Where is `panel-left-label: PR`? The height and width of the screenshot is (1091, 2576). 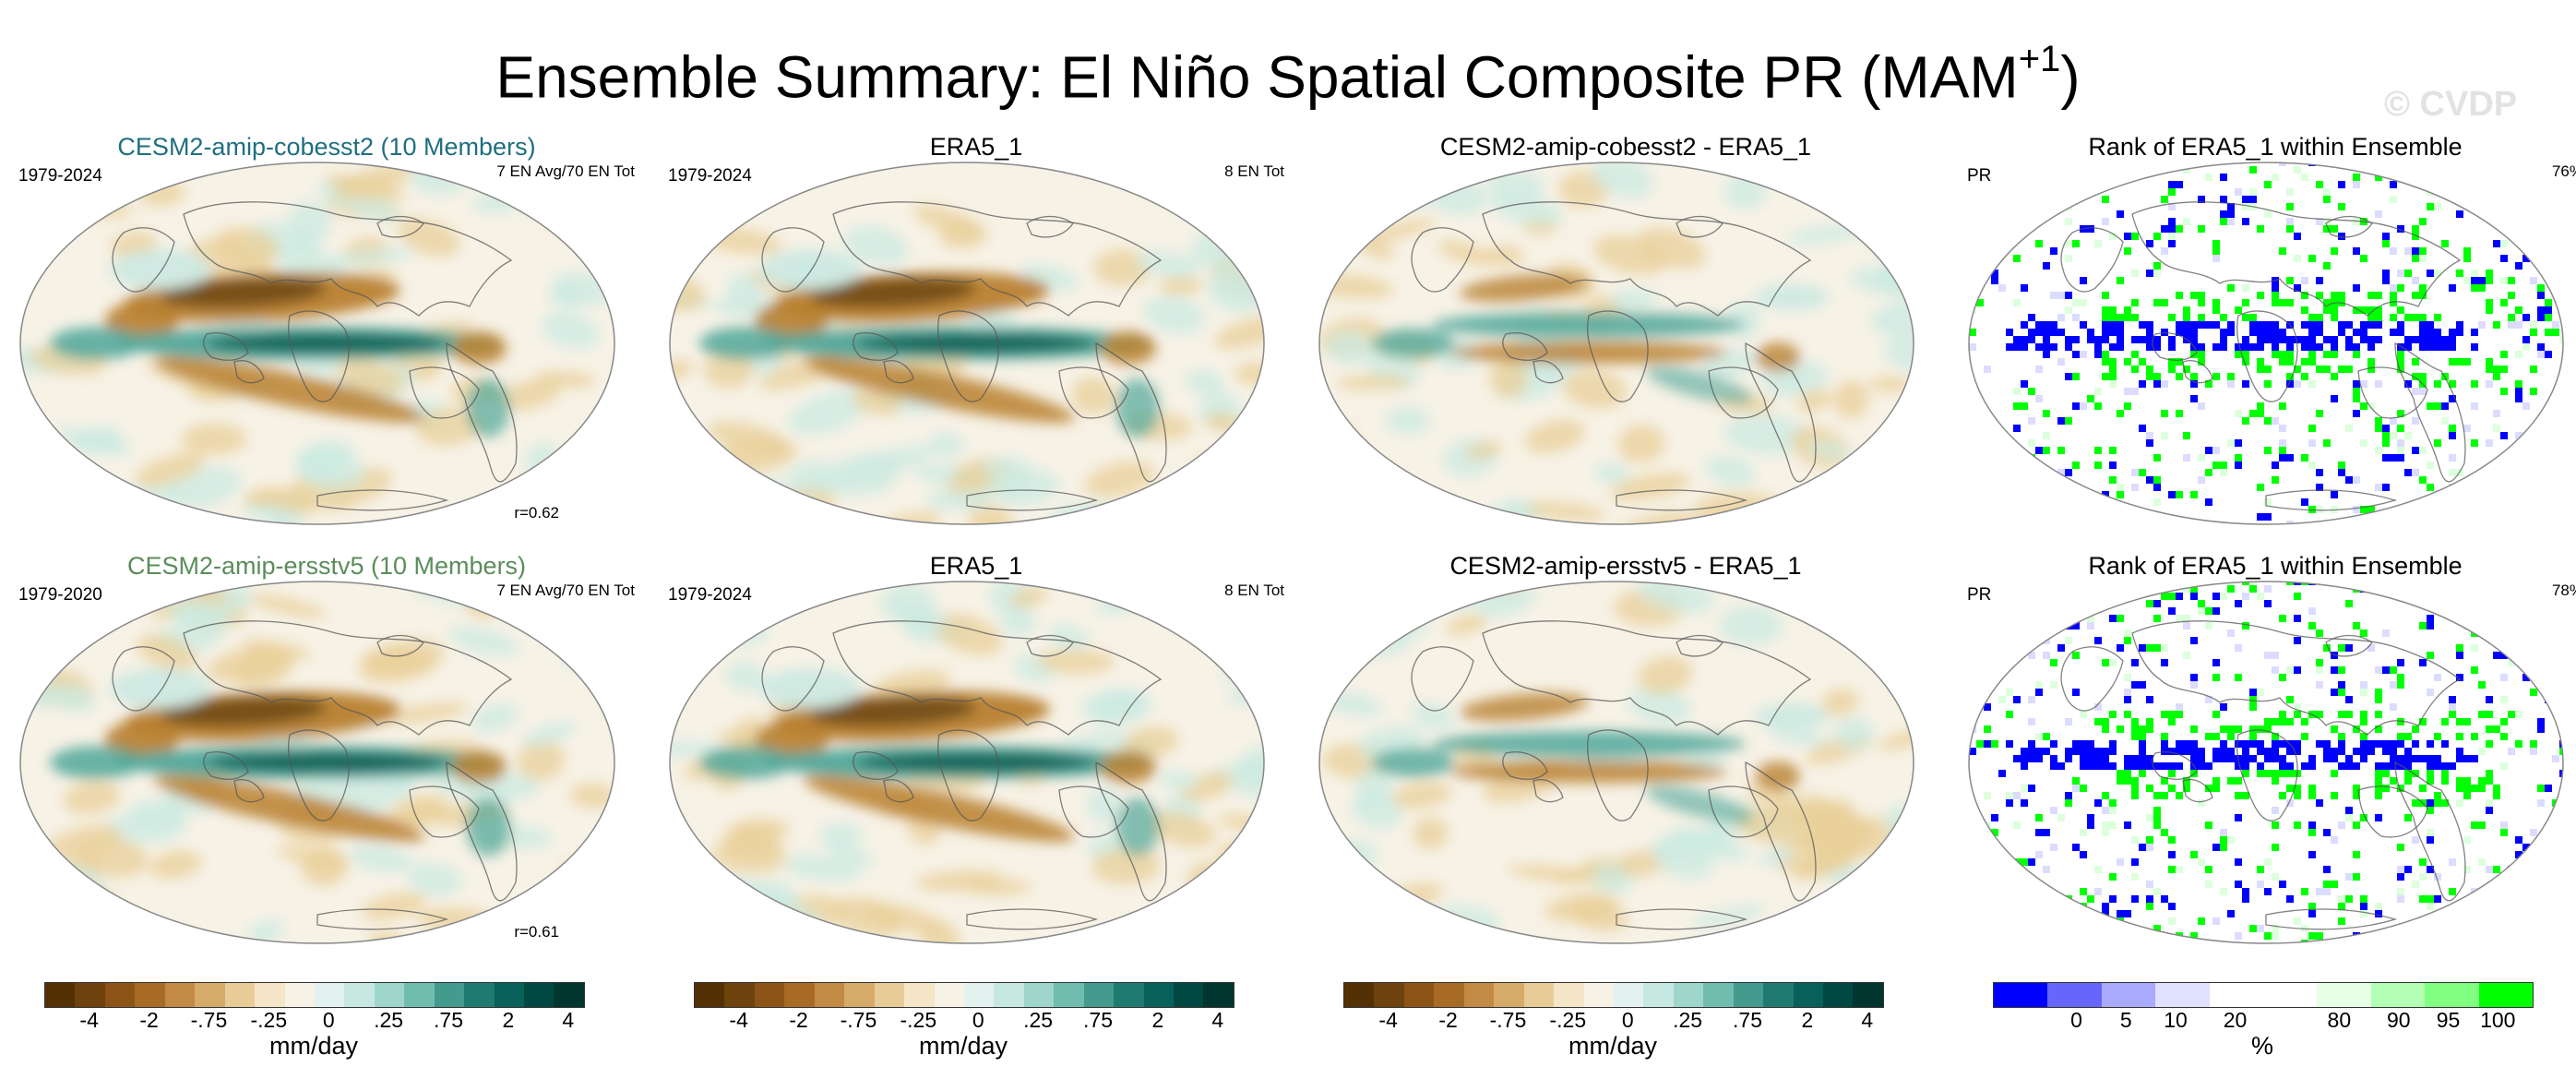
panel-left-label: PR is located at coordinates (1980, 176).